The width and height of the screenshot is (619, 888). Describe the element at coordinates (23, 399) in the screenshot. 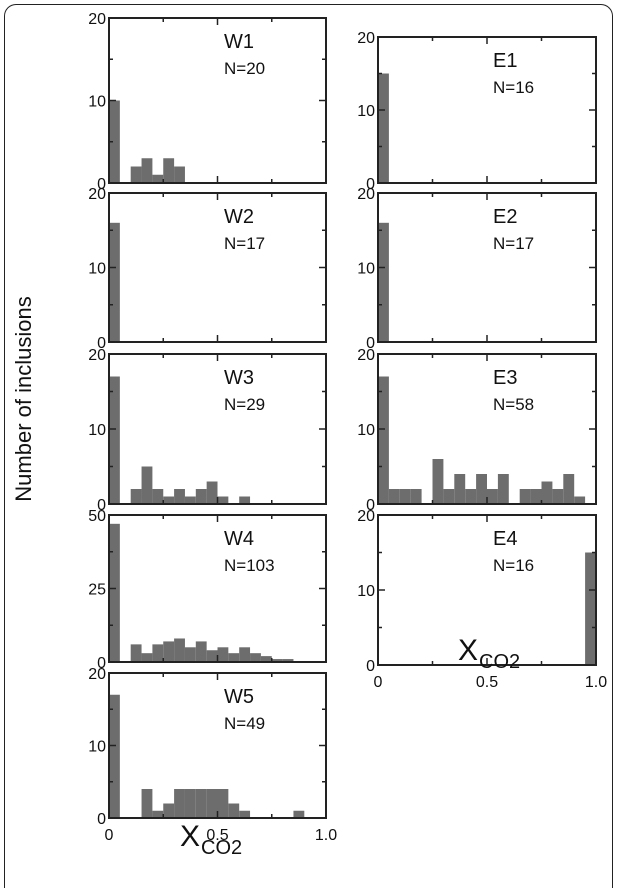

I see `y-axis-label: Number of inclusions` at that location.